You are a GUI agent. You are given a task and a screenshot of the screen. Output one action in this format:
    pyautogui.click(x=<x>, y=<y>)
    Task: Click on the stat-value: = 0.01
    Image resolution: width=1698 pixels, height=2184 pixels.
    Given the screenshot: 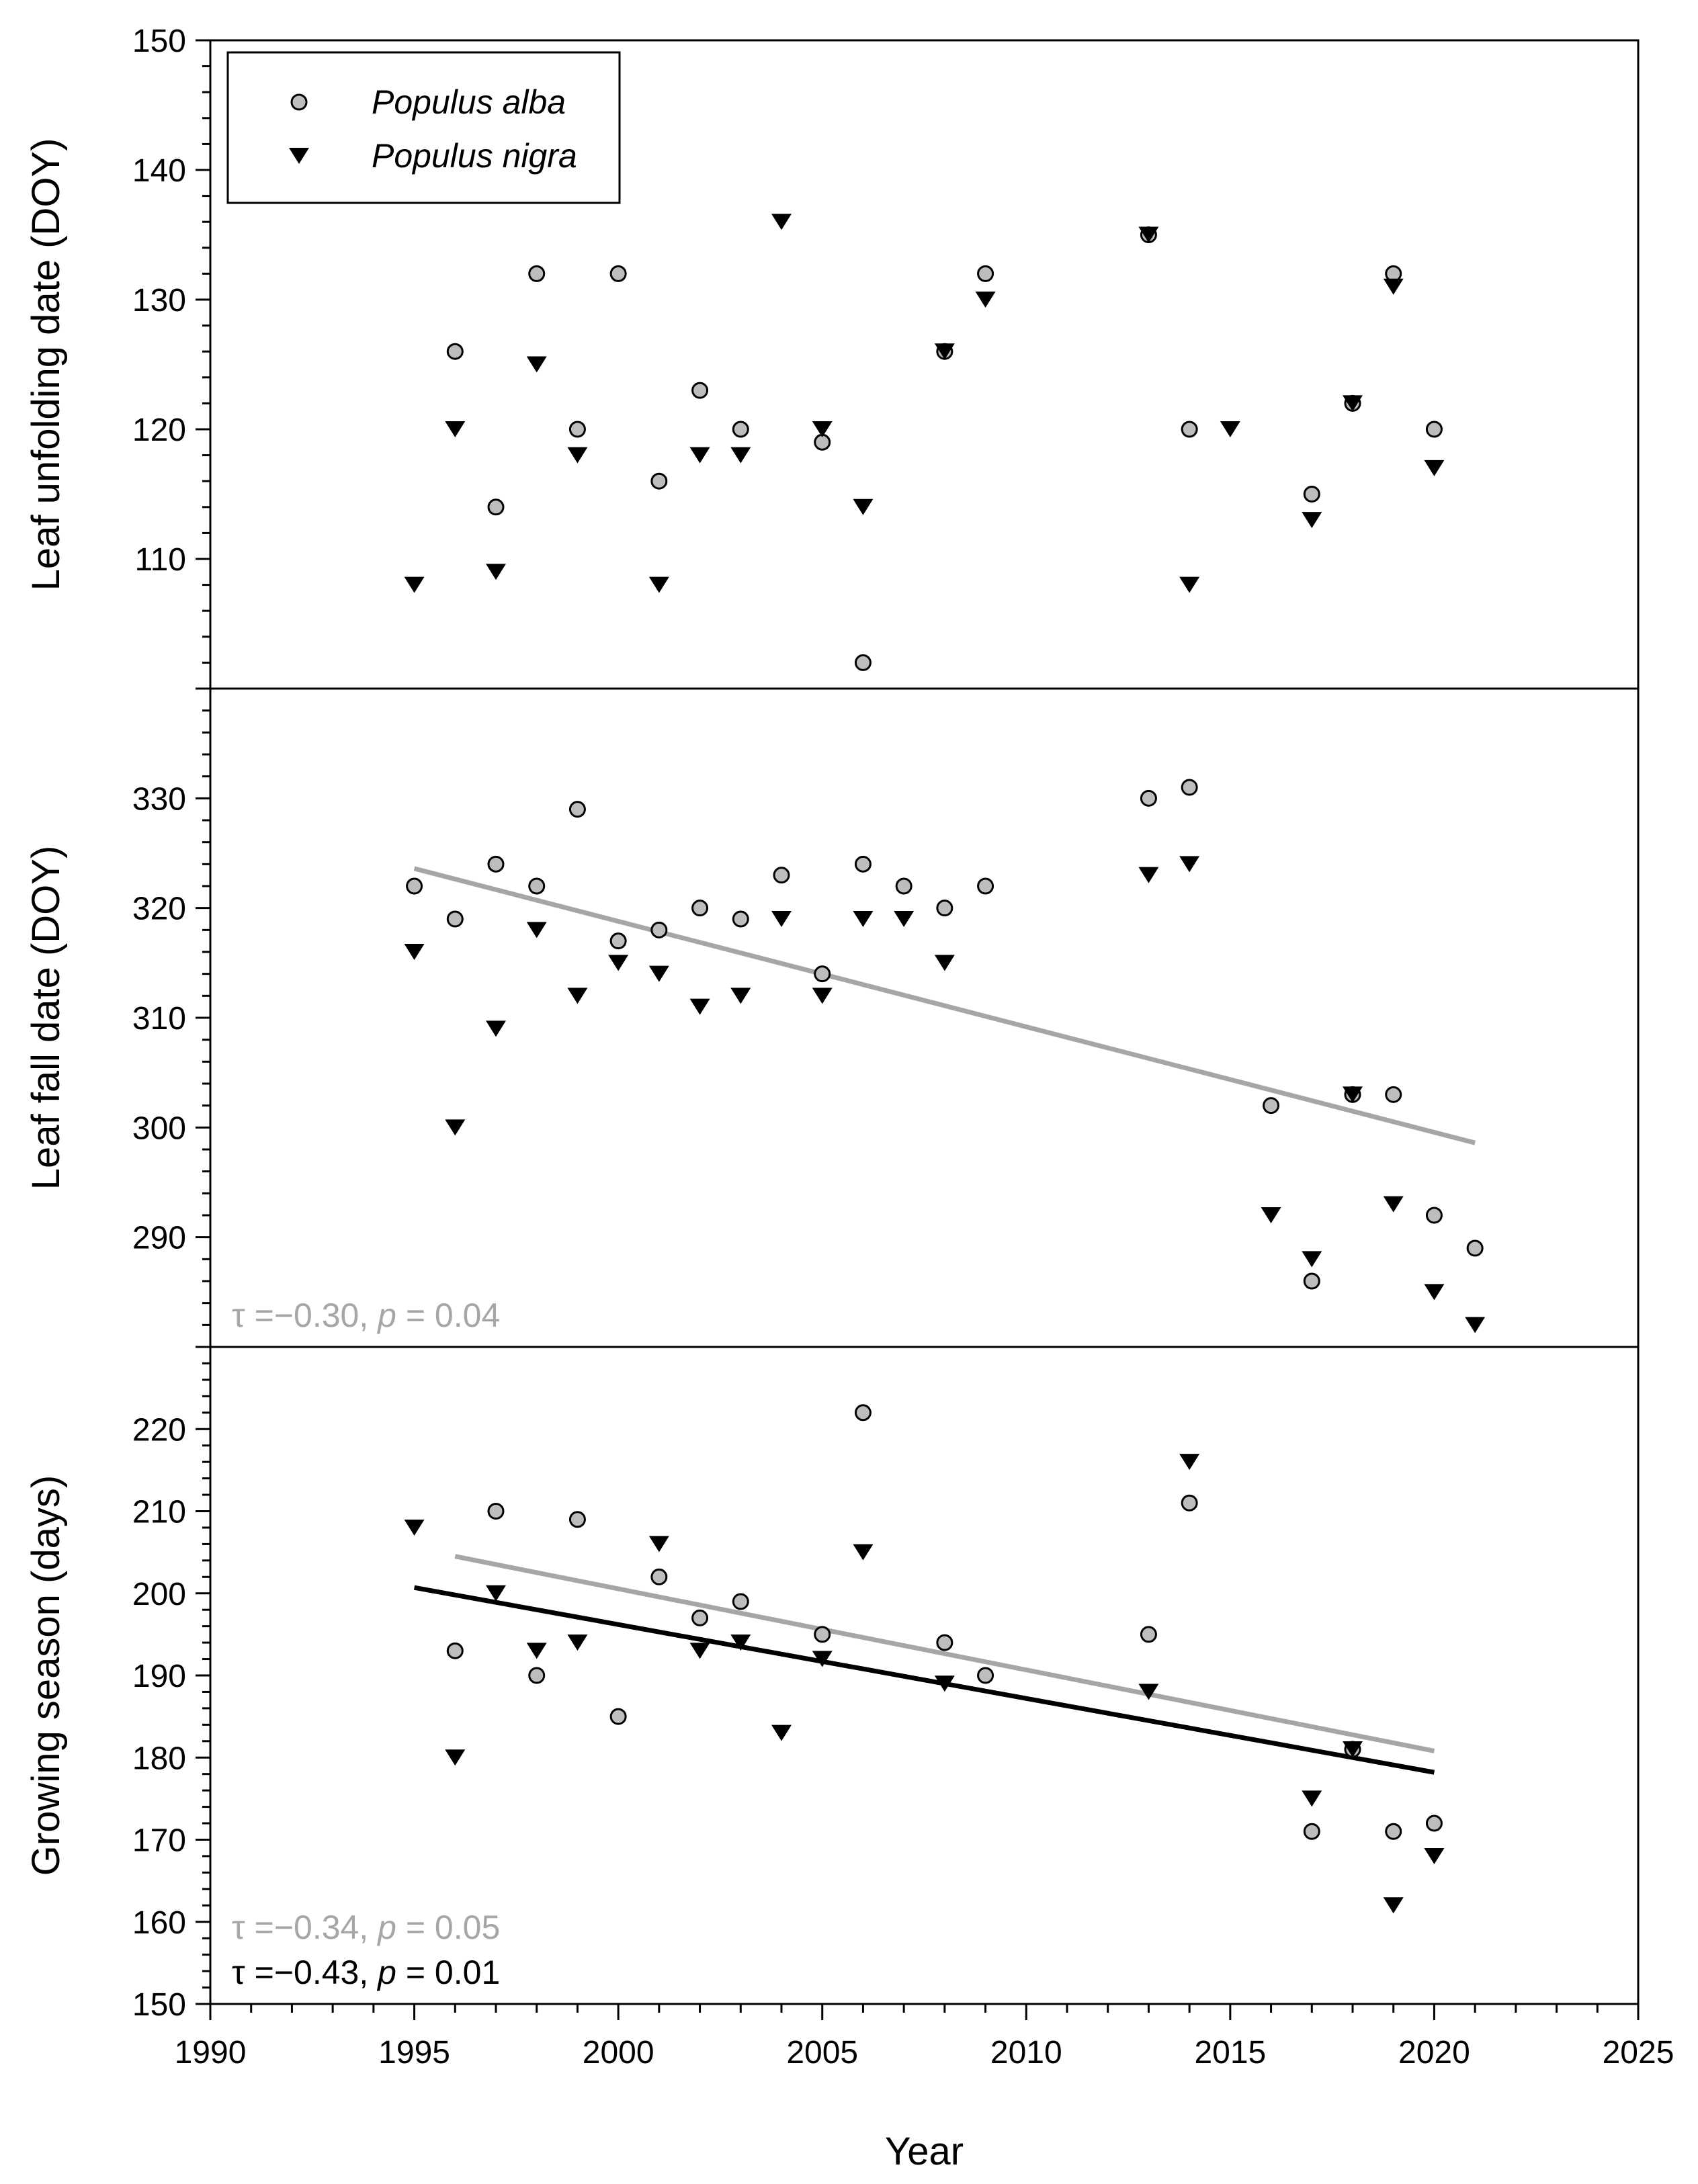 What is the action you would take?
    pyautogui.click(x=448, y=1973)
    